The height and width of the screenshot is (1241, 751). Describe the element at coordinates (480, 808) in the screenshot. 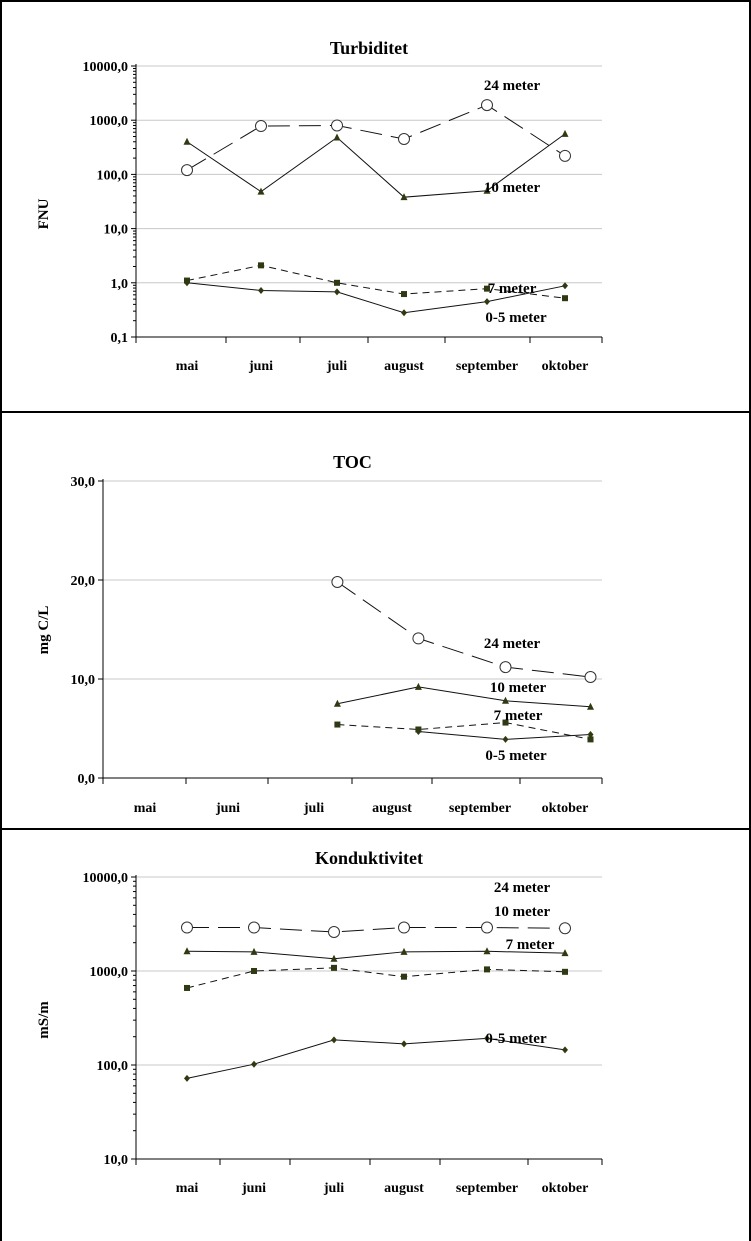

I see `x-tick-label: september` at that location.